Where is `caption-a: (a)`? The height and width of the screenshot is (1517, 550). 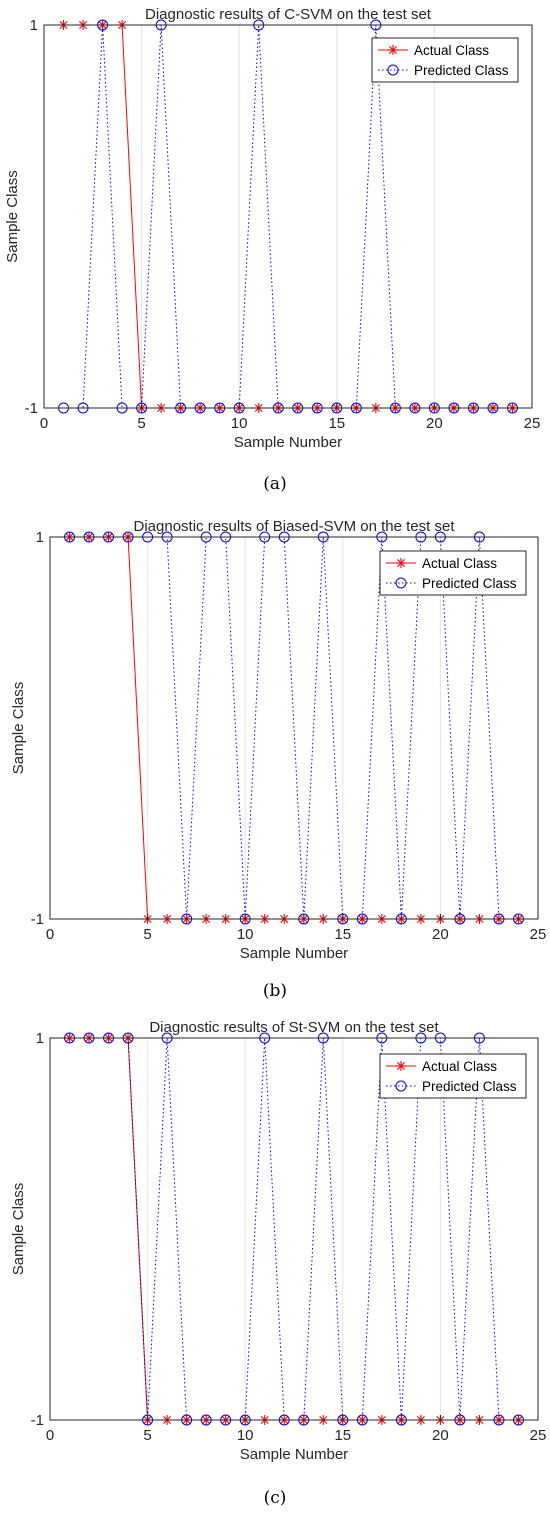 caption-a: (a) is located at coordinates (275, 484).